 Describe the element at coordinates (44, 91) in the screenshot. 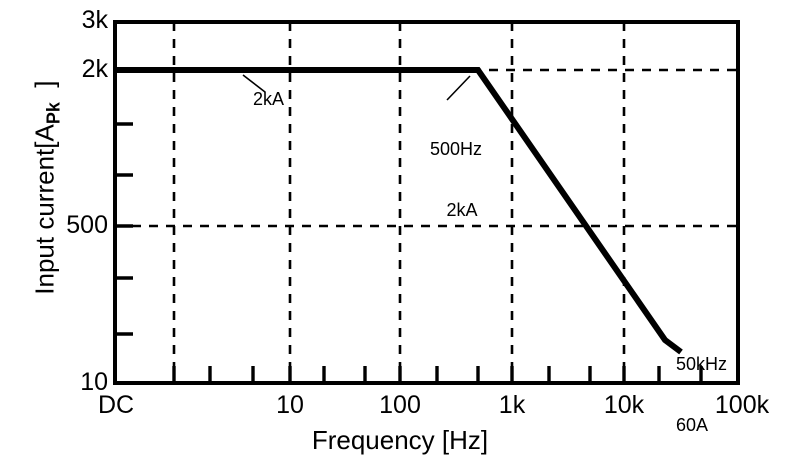

I see `y-axis-title-suffix: ]` at that location.